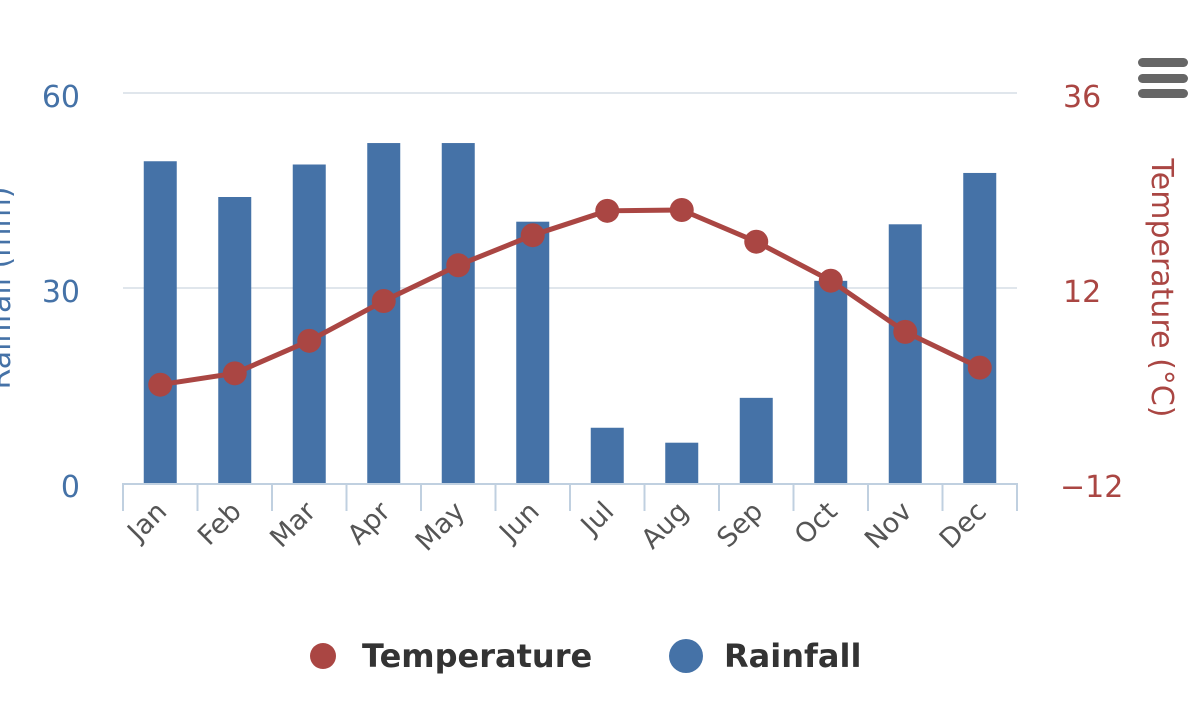 This screenshot has width=1200, height=720. What do you see at coordinates (1082, 292) in the screenshot?
I see `y-right-tick-label: 12` at bounding box center [1082, 292].